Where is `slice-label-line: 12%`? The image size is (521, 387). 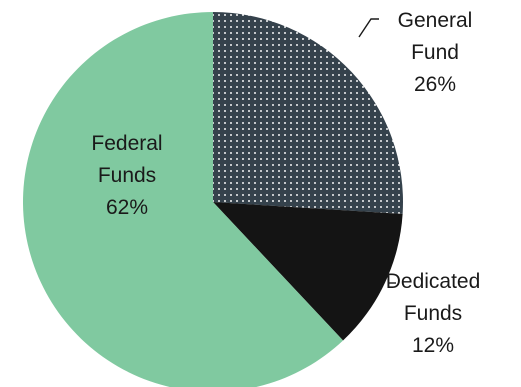
slice-label-line: 12% is located at coordinates (433, 345).